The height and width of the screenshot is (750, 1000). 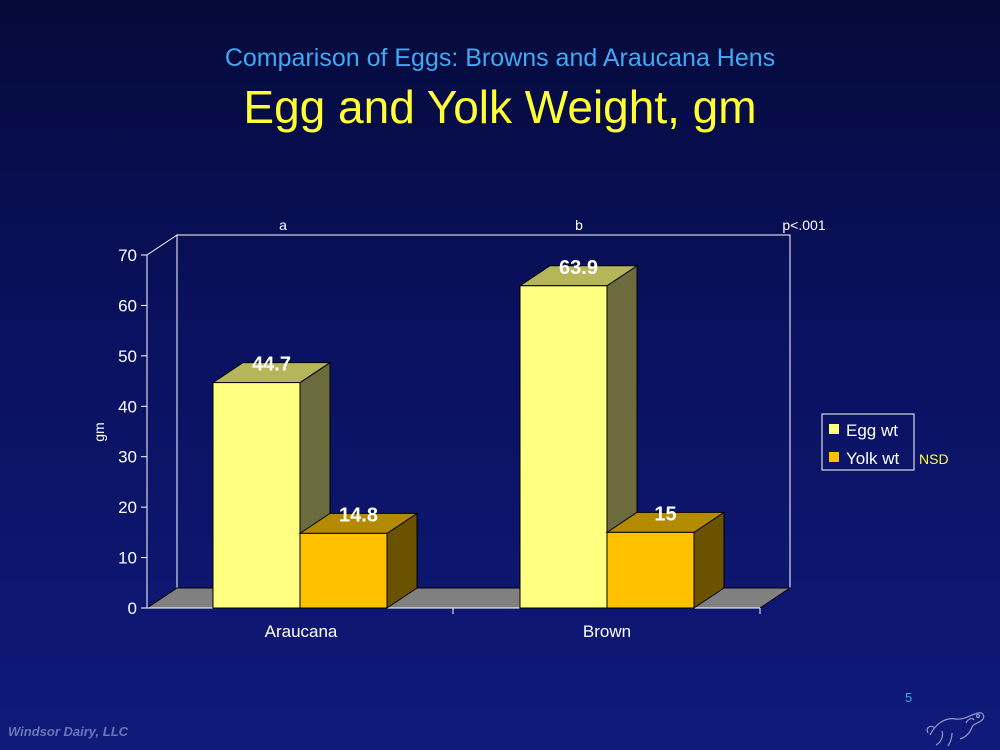 What do you see at coordinates (358, 515) in the screenshot?
I see `data-label-araucana-yolk-wt: 14.8` at bounding box center [358, 515].